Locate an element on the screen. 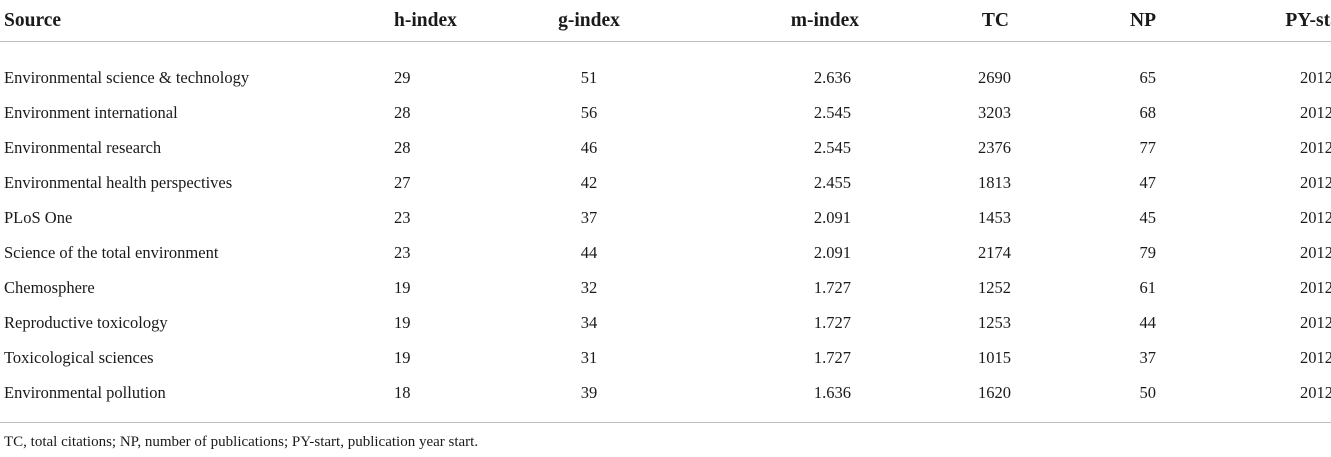  cell-source: PLoS One is located at coordinates (38, 217).